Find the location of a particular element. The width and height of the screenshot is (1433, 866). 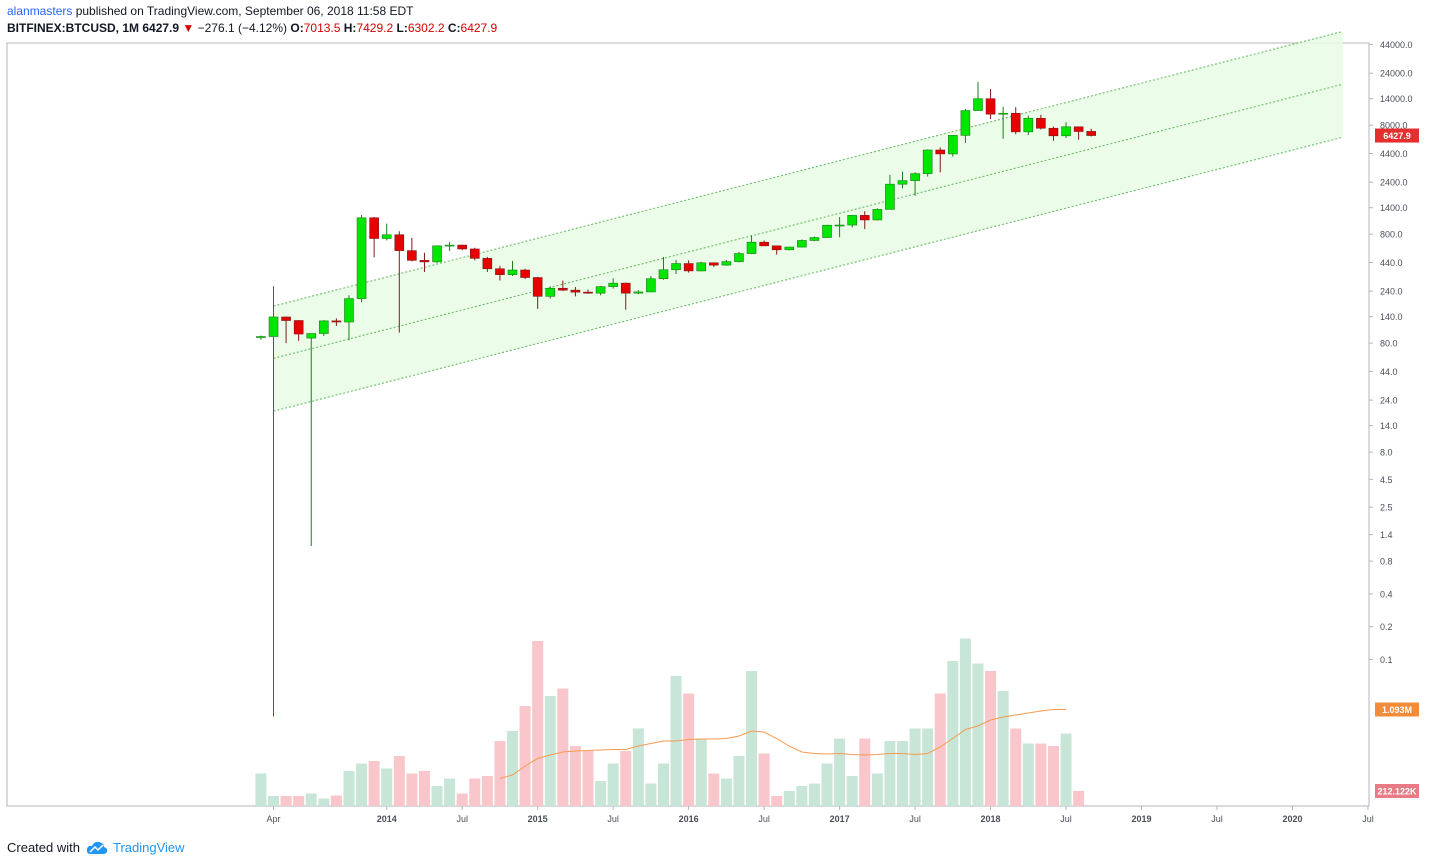

y-tick-label: 2.5 is located at coordinates (1386, 508).